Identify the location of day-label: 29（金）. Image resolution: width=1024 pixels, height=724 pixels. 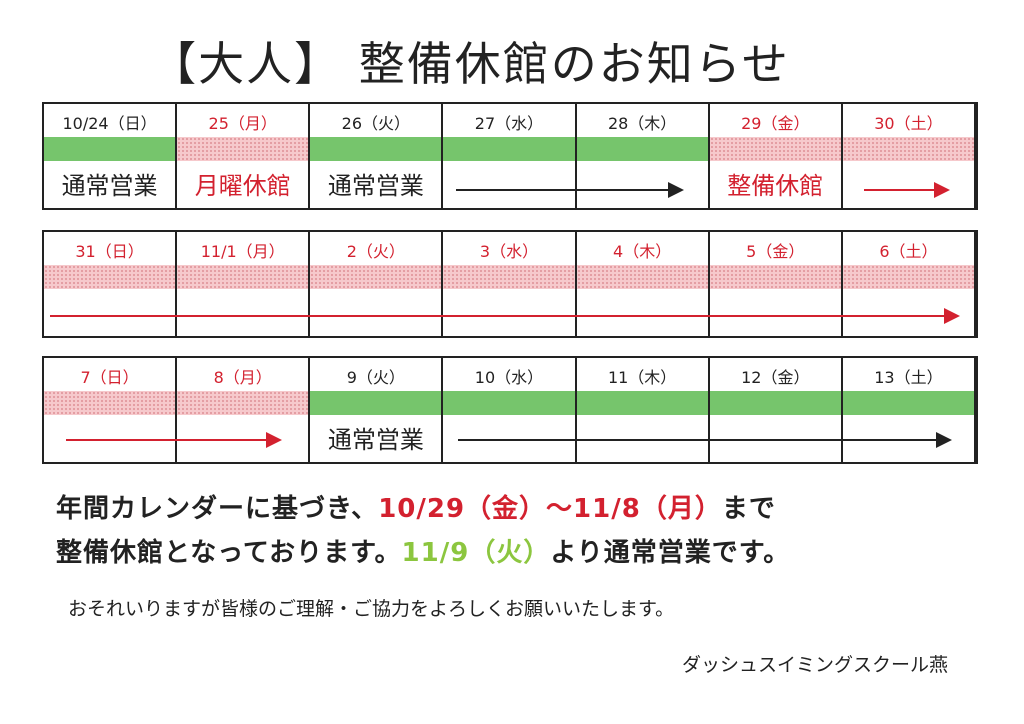
(775, 123).